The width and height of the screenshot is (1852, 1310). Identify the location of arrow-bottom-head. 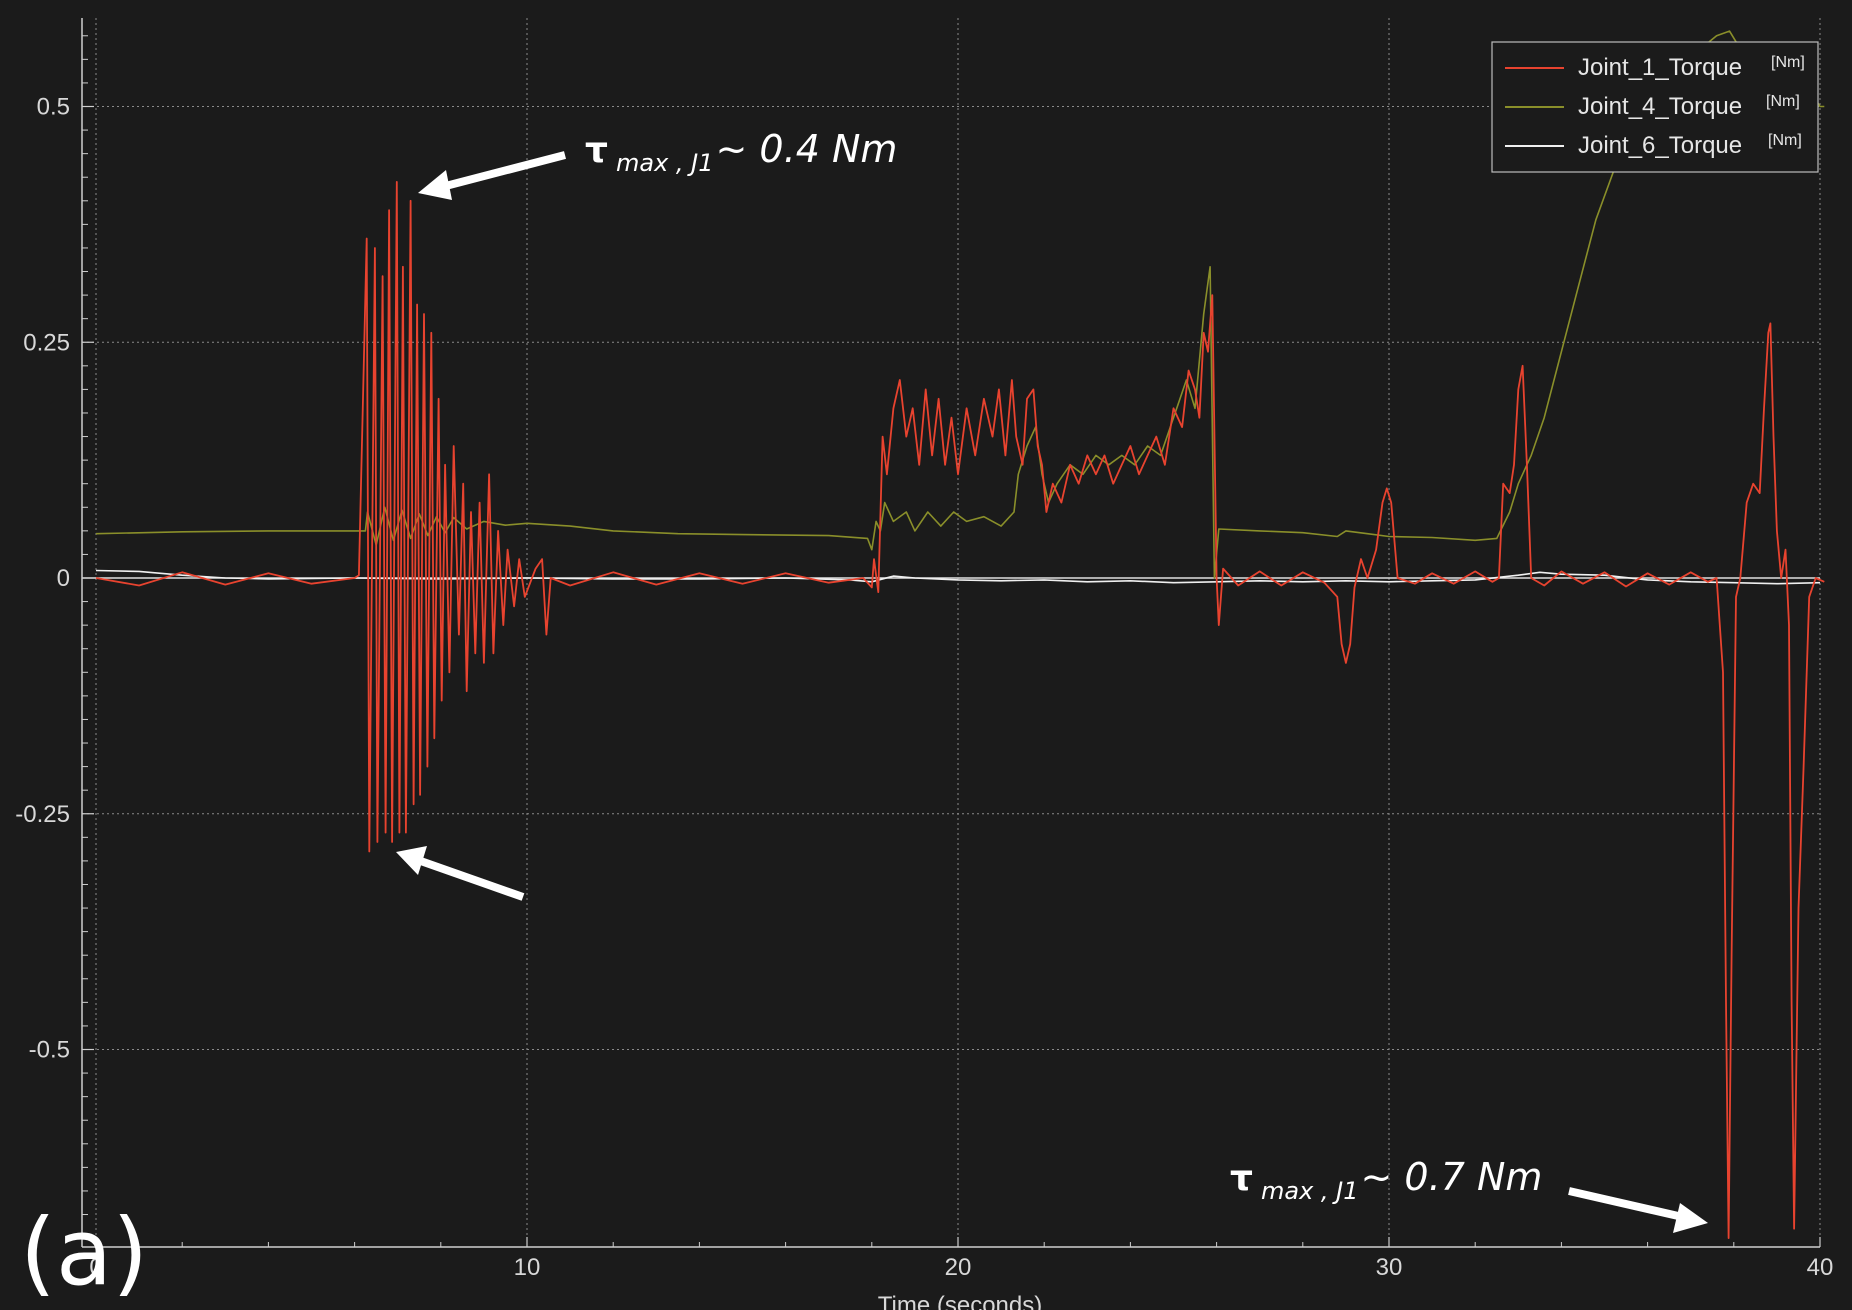
(1690, 1218).